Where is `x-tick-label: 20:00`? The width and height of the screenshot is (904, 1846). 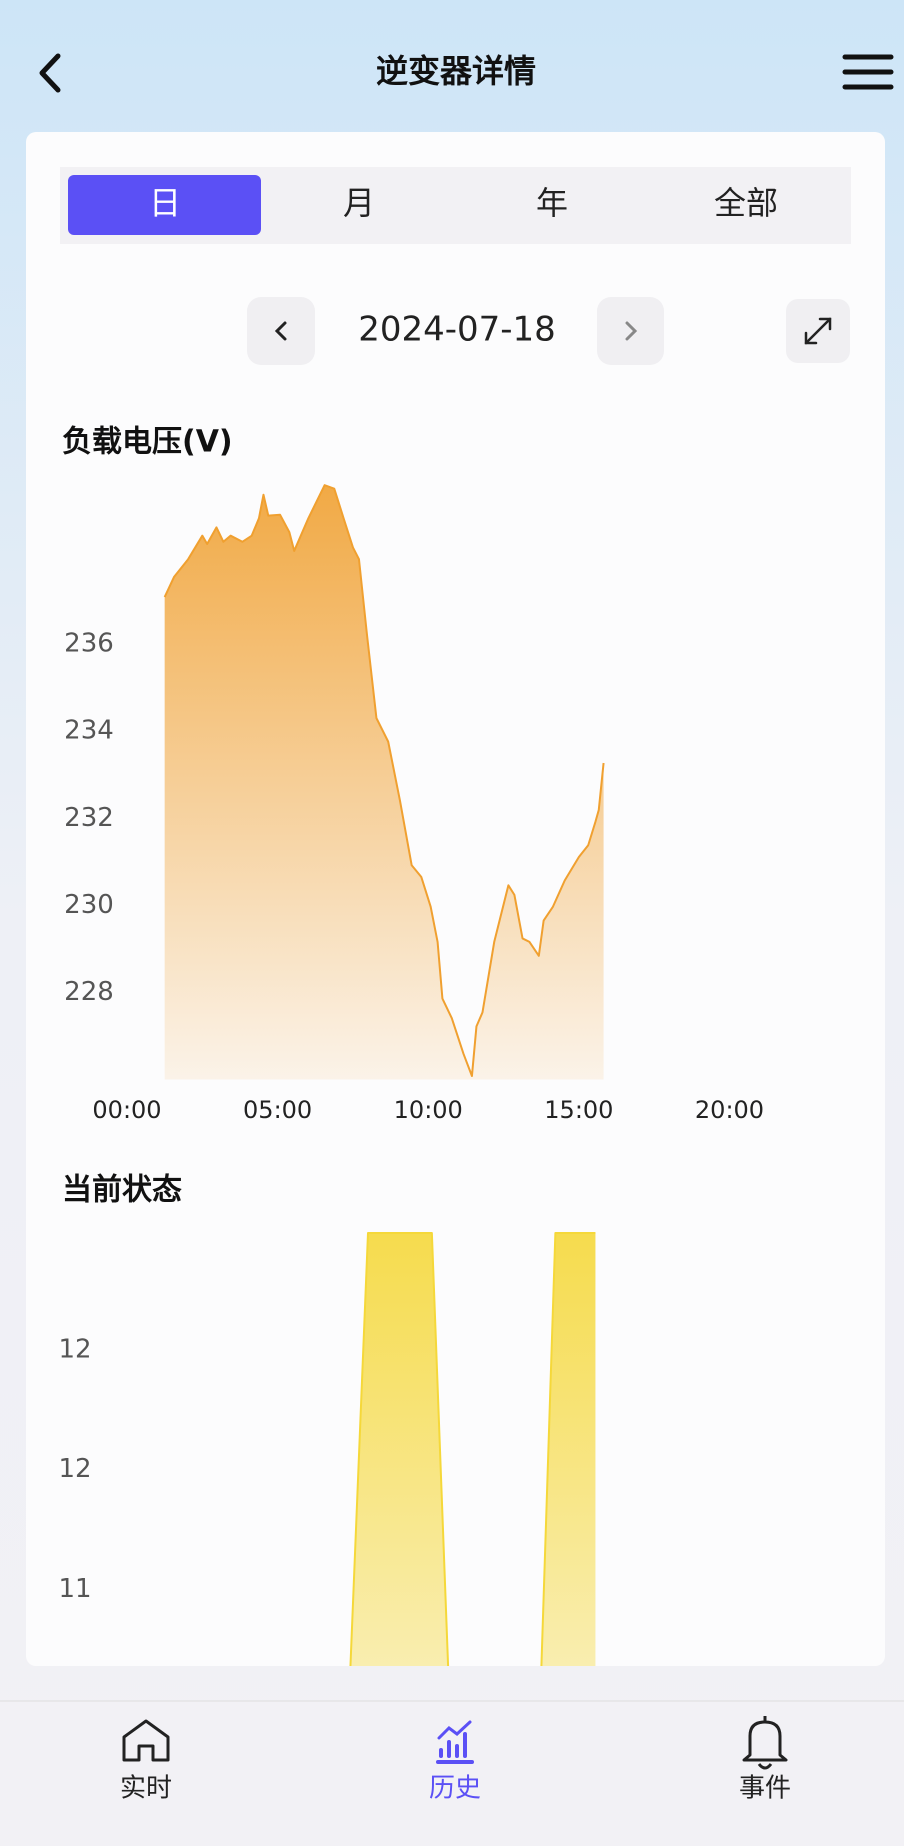
x-tick-label: 20:00 is located at coordinates (729, 1110).